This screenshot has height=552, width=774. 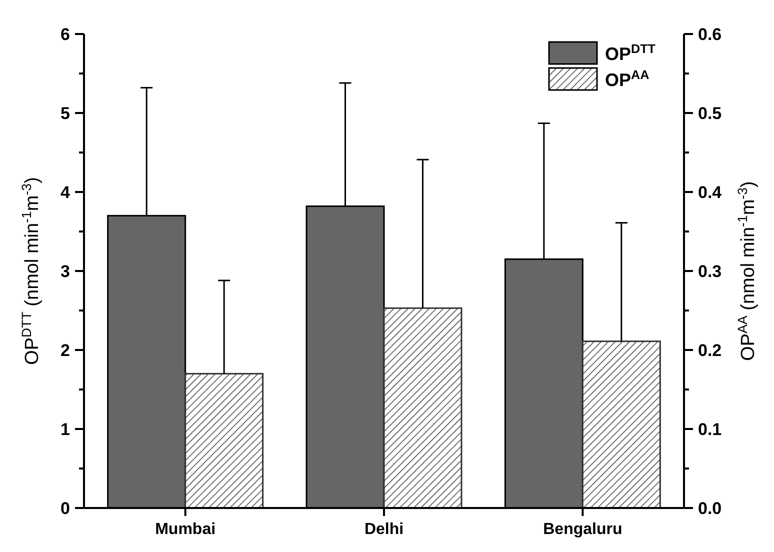 What do you see at coordinates (185, 529) in the screenshot?
I see `x-tick-label: Mumbai` at bounding box center [185, 529].